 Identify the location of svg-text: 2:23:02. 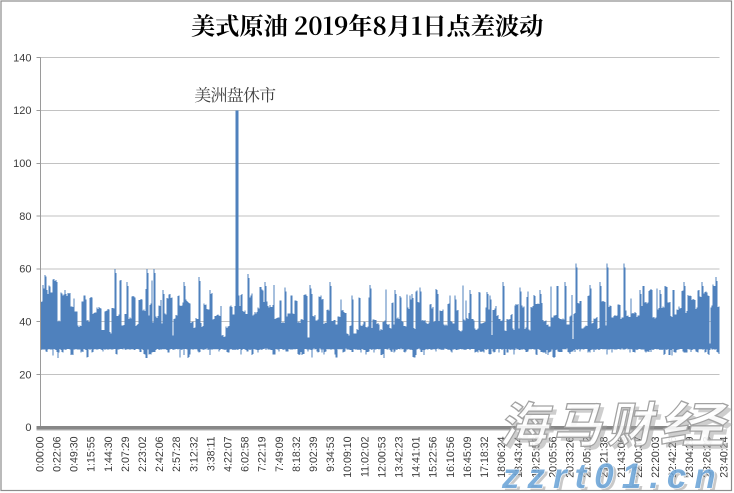
(143, 453).